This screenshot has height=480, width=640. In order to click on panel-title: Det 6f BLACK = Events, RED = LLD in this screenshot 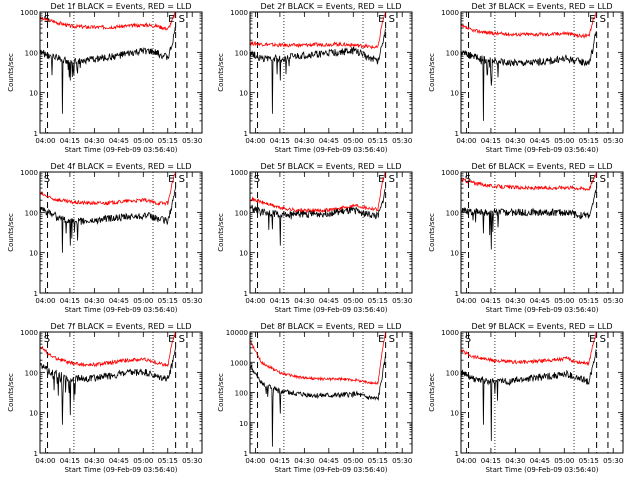, I will do `click(541, 166)`.